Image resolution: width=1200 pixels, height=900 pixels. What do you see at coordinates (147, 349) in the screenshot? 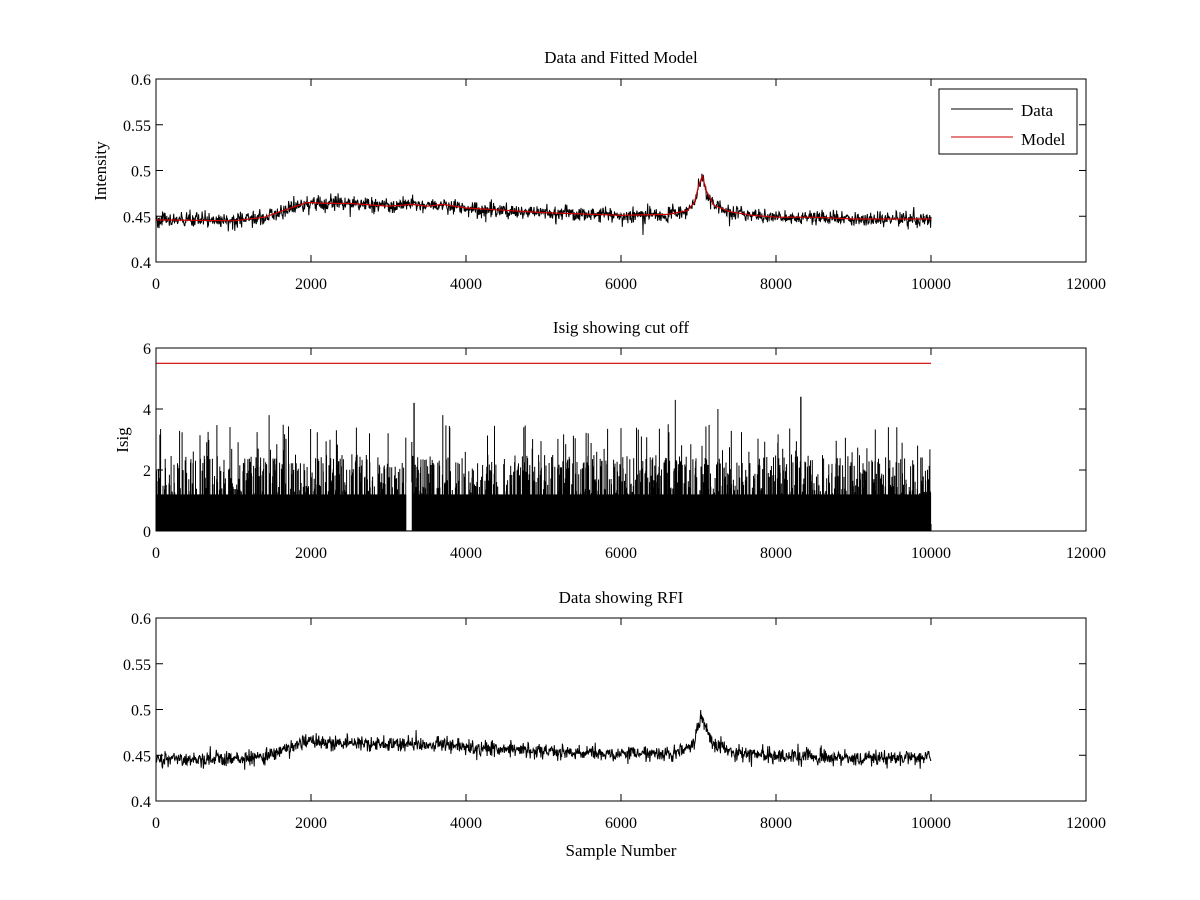
I see `y-tick-label: 6` at bounding box center [147, 349].